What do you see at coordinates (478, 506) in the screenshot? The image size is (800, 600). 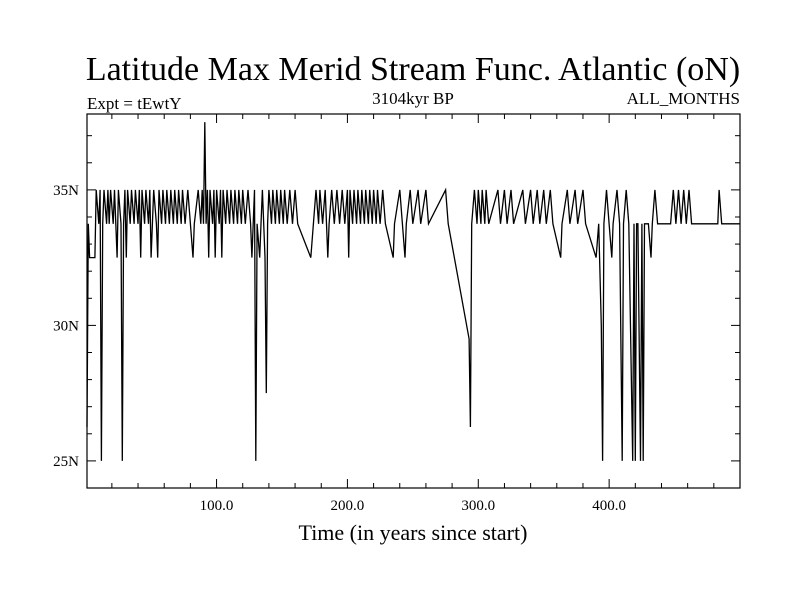 I see `x-tick-label: 300.0` at bounding box center [478, 506].